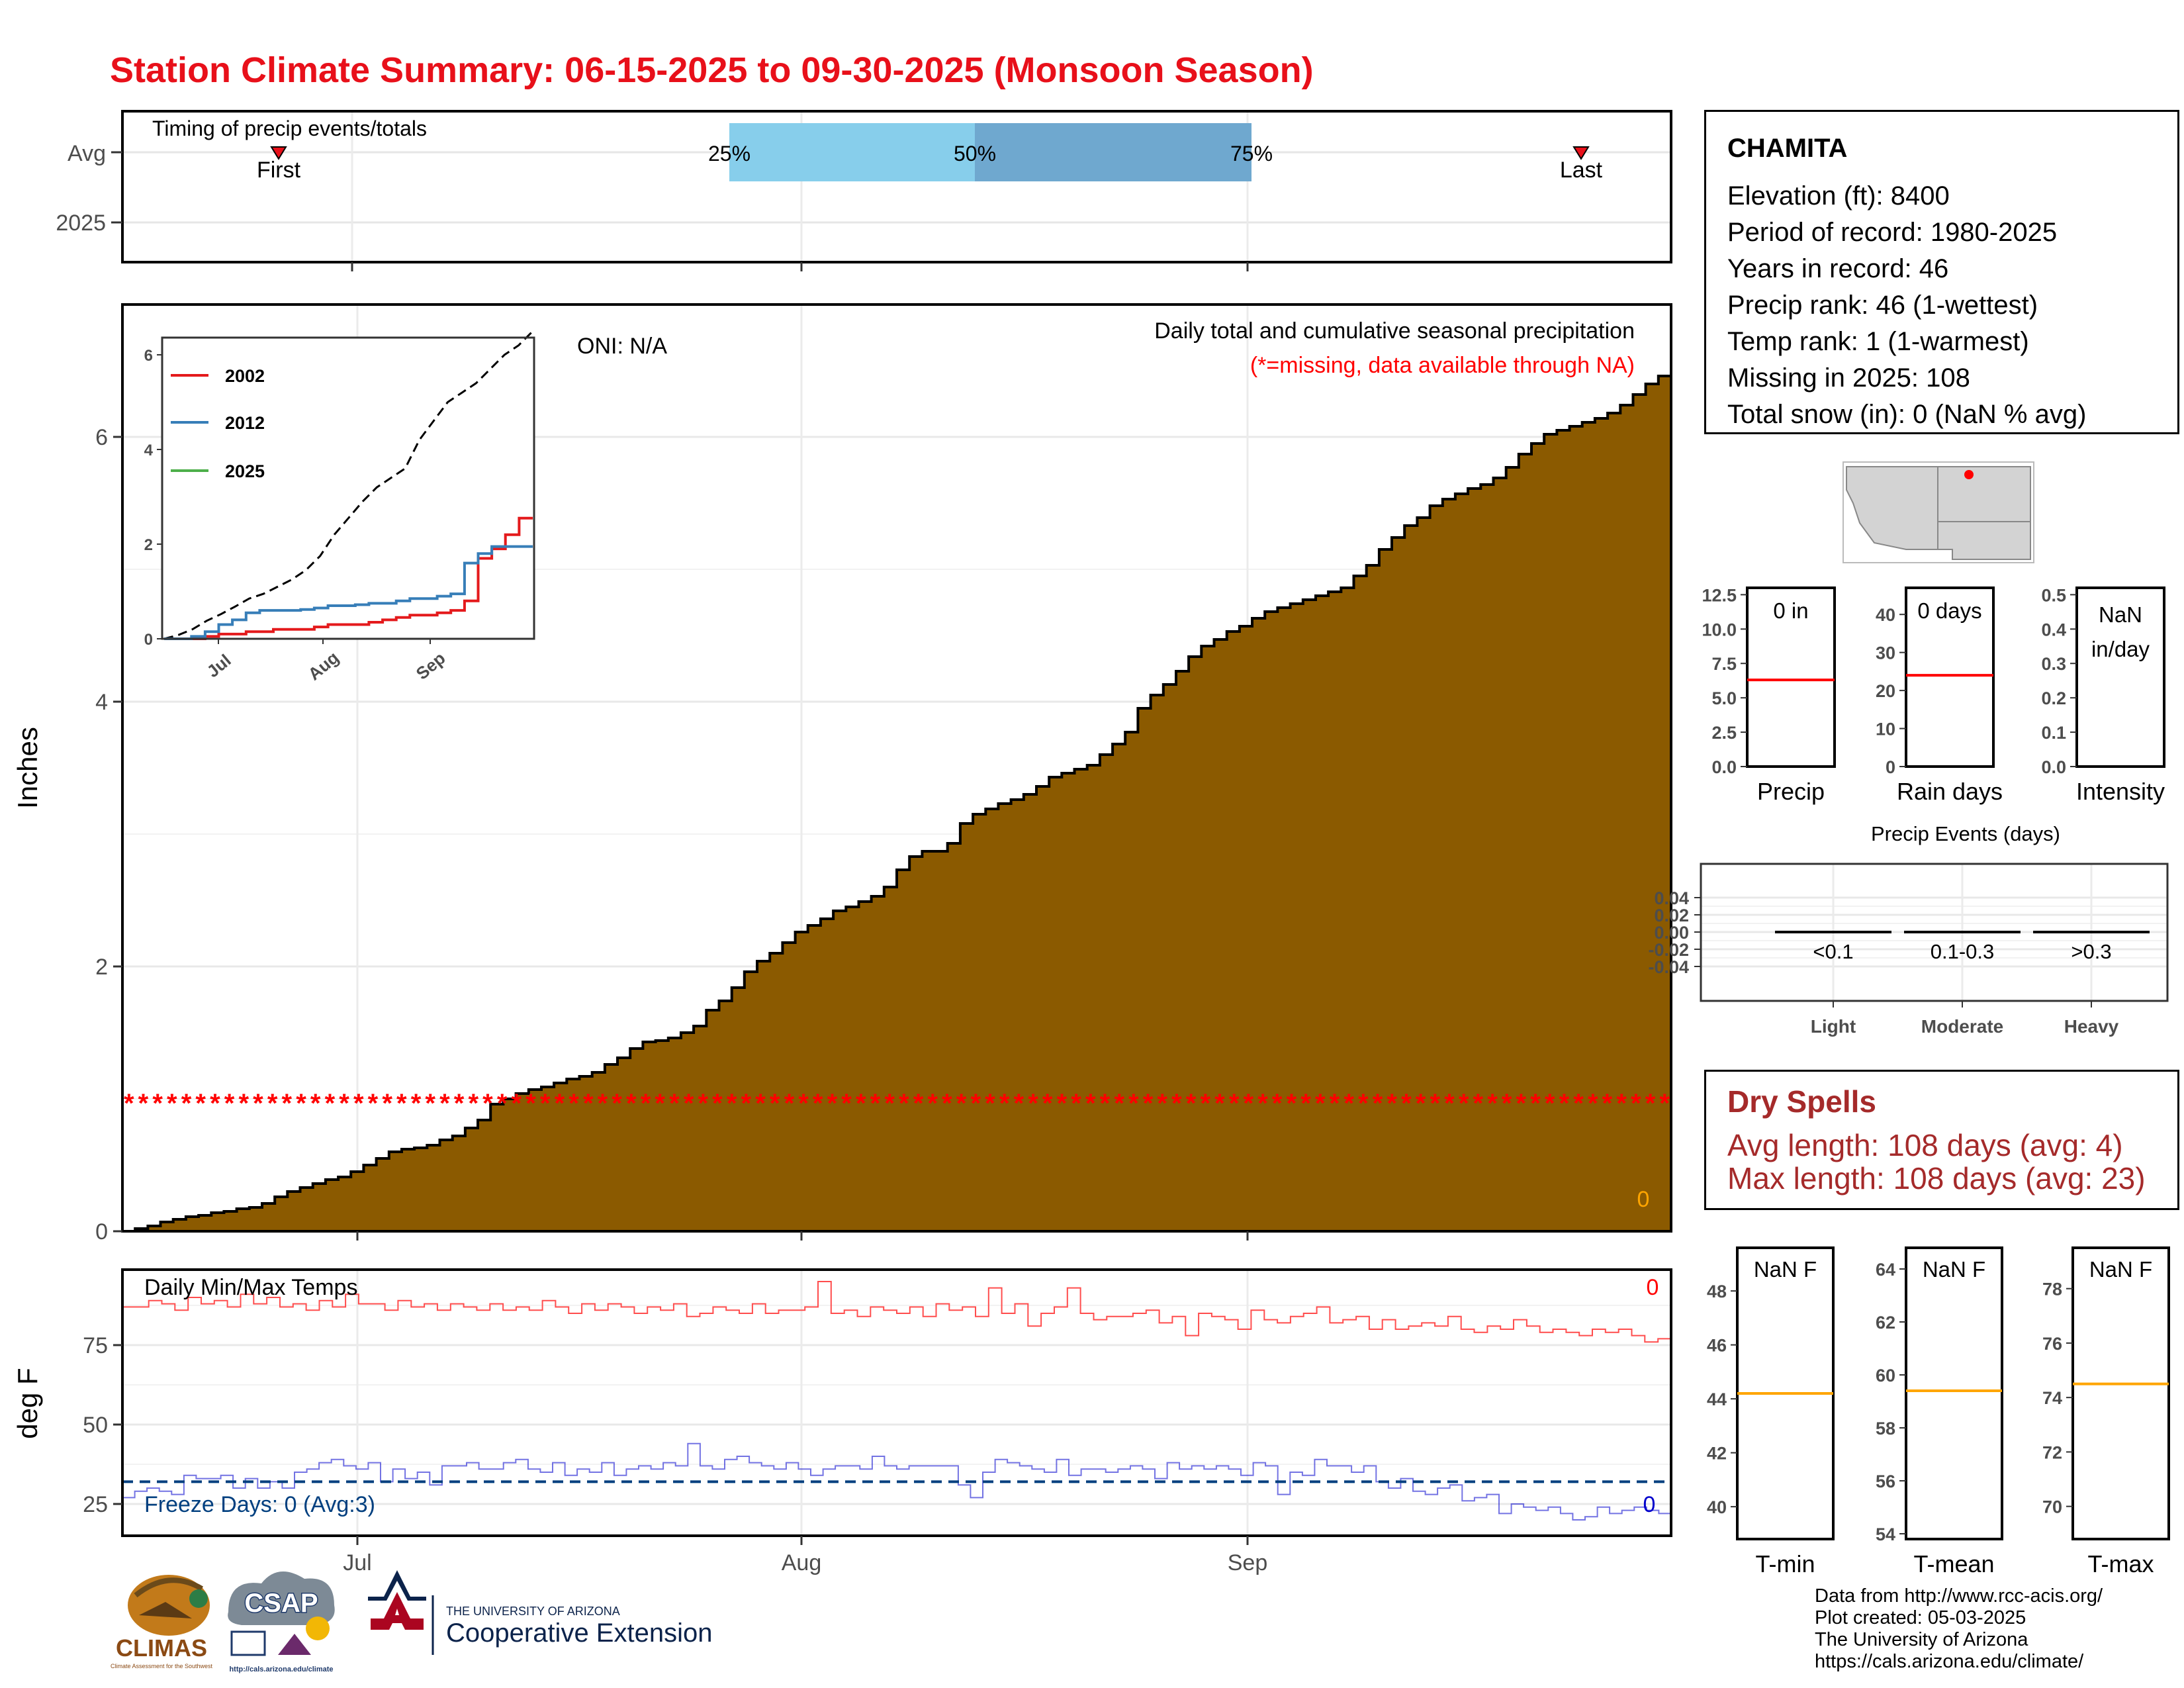 This screenshot has width=2184, height=1688. What do you see at coordinates (1962, 984) in the screenshot?
I see `events-bars: <0.1 Light 0.1-0.3 Moderate >0.3 Heavy` at bounding box center [1962, 984].